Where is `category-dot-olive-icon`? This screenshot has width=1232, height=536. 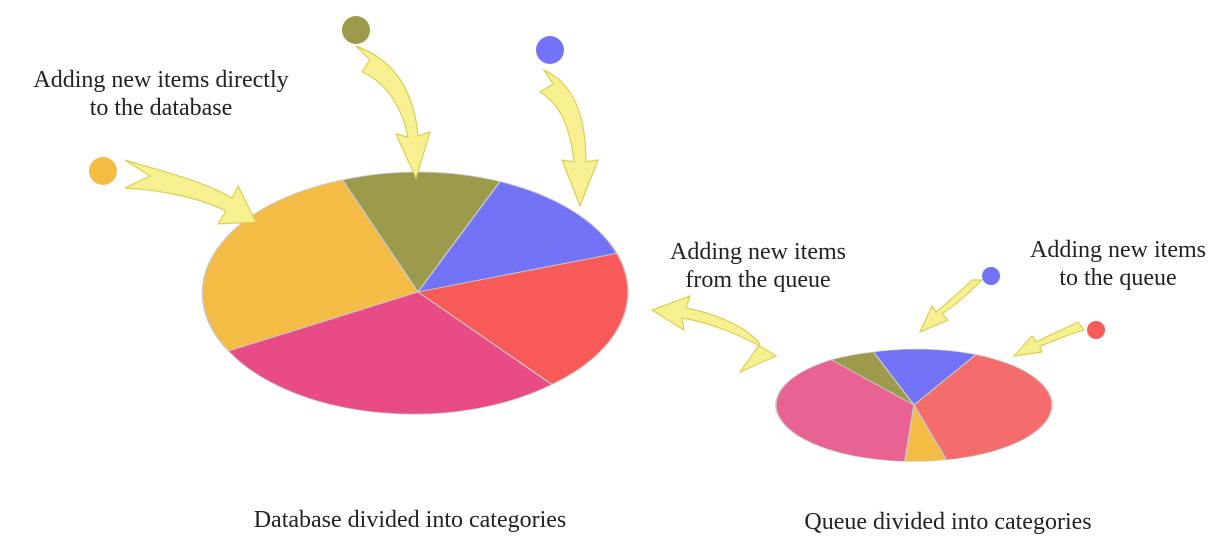
category-dot-olive-icon is located at coordinates (356, 30).